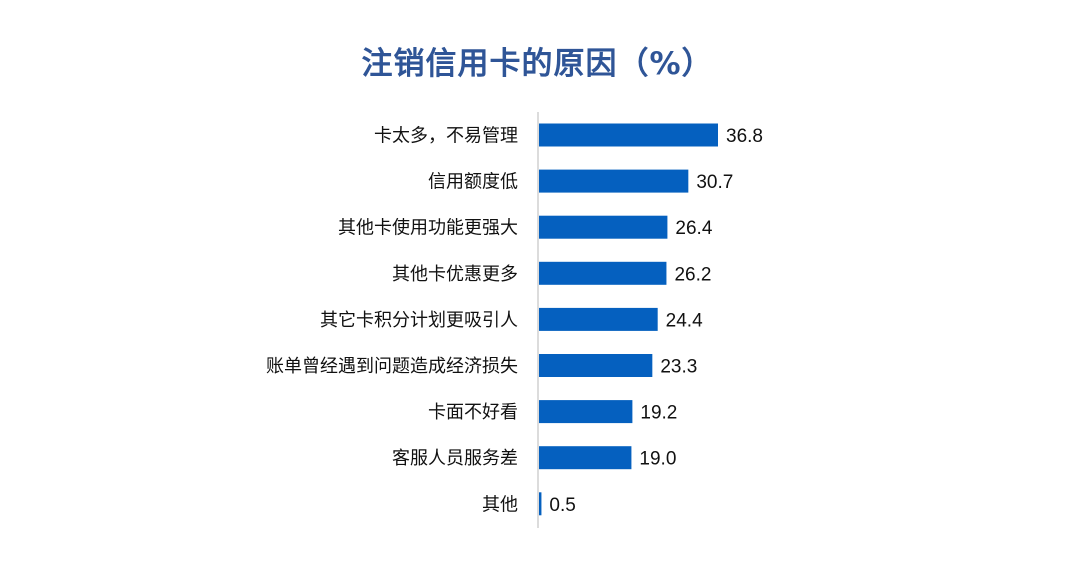  I want to click on value-label: 36.8, so click(744, 136).